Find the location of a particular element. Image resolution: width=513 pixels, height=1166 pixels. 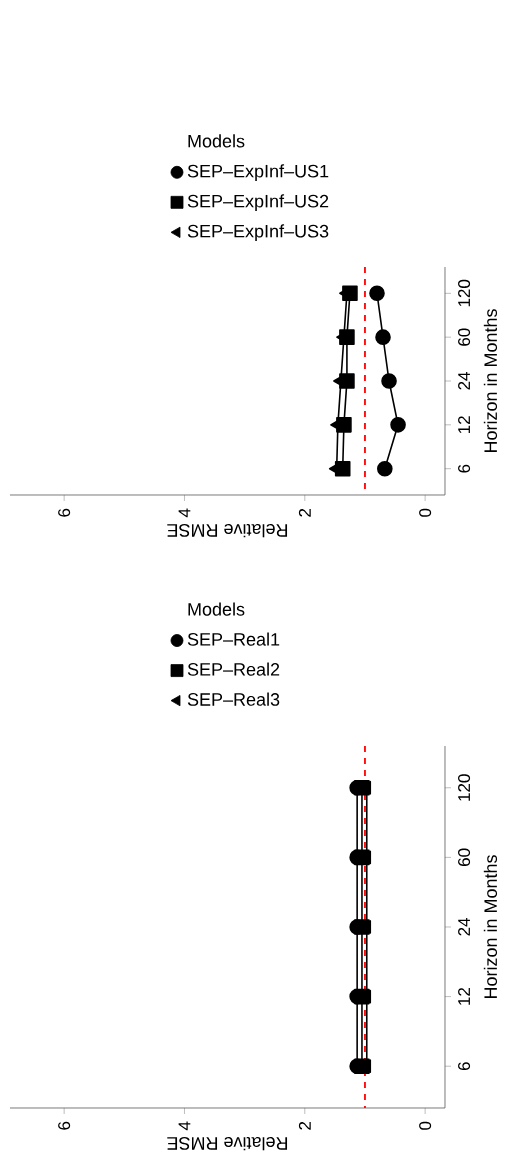

legend-label: SEP–ExpInf–US3 is located at coordinates (258, 233).